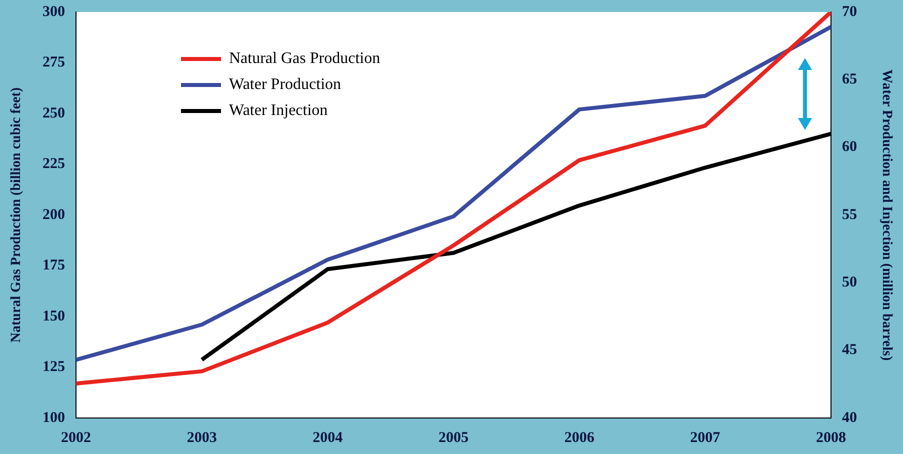  I want to click on legend-label: Water Production, so click(285, 85).